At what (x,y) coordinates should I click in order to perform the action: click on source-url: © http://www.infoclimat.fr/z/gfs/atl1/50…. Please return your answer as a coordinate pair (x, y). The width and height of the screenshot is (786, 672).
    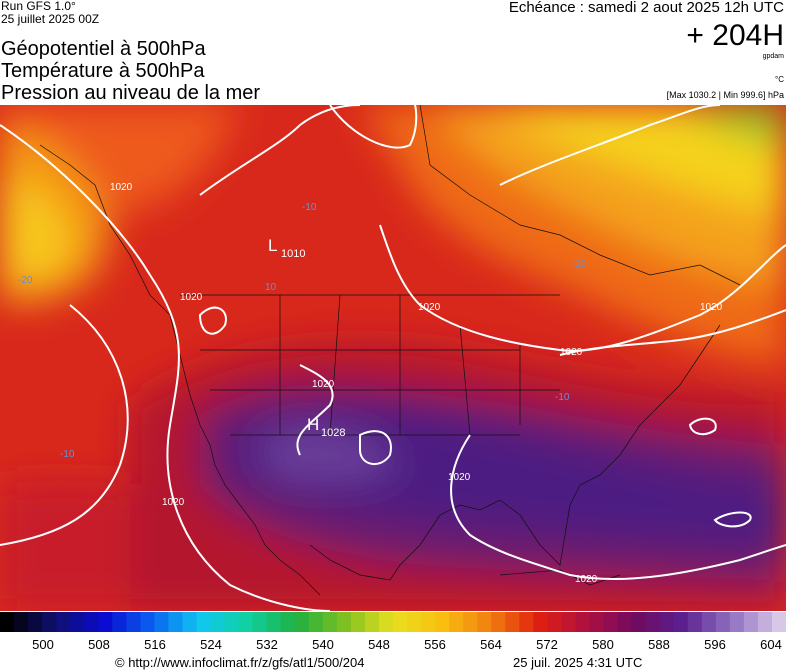
    Looking at the image, I should click on (240, 662).